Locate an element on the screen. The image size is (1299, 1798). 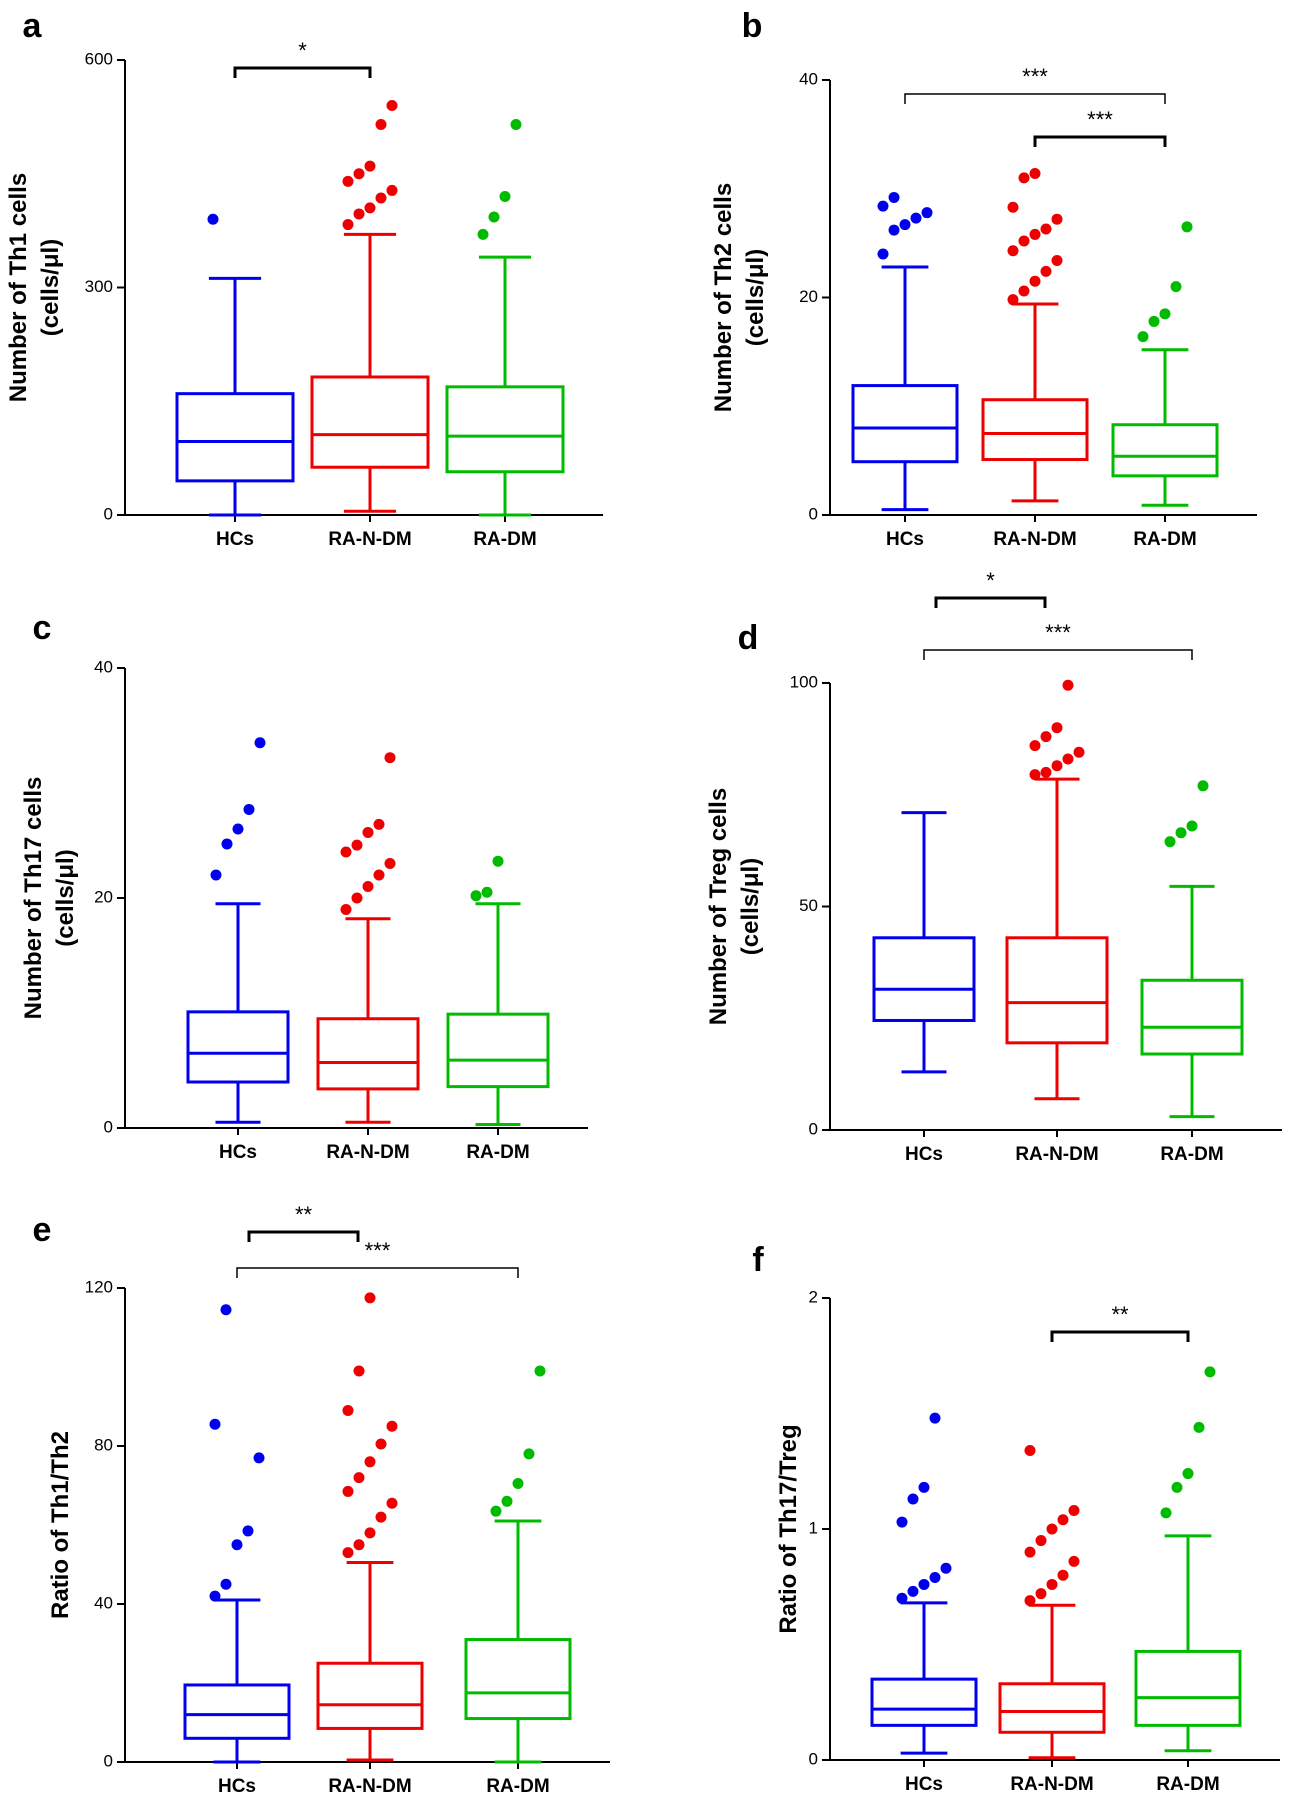
y-axis-label-line: Ratio of Th17/Treg is located at coordinates (788, 1528).